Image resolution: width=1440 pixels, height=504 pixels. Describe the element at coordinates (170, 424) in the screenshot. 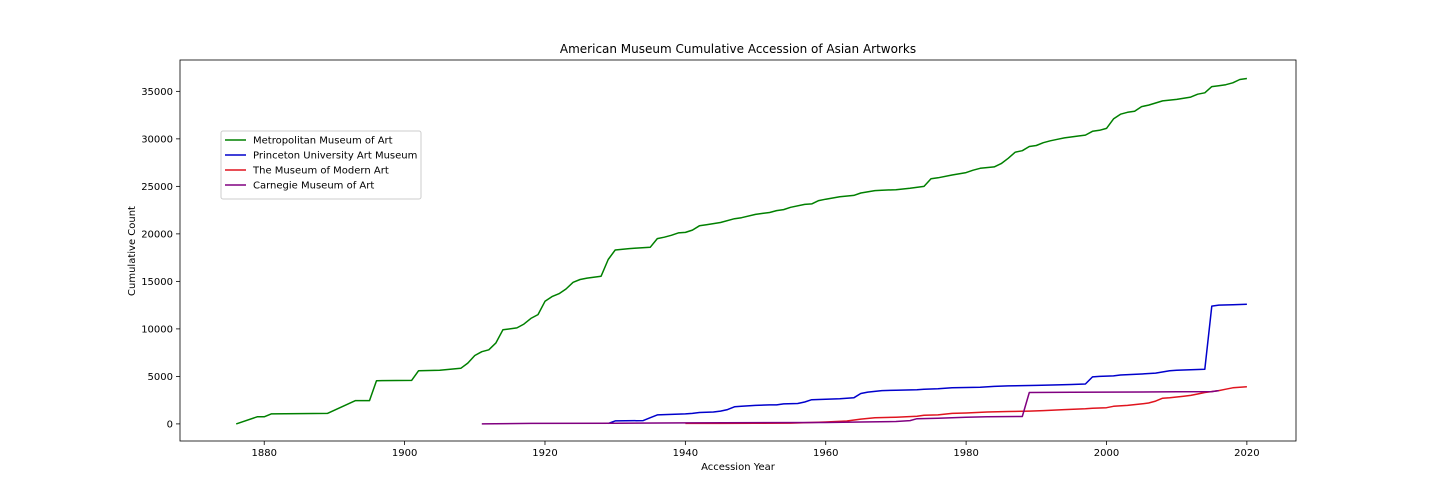

I see `y-tick-label: 0` at that location.